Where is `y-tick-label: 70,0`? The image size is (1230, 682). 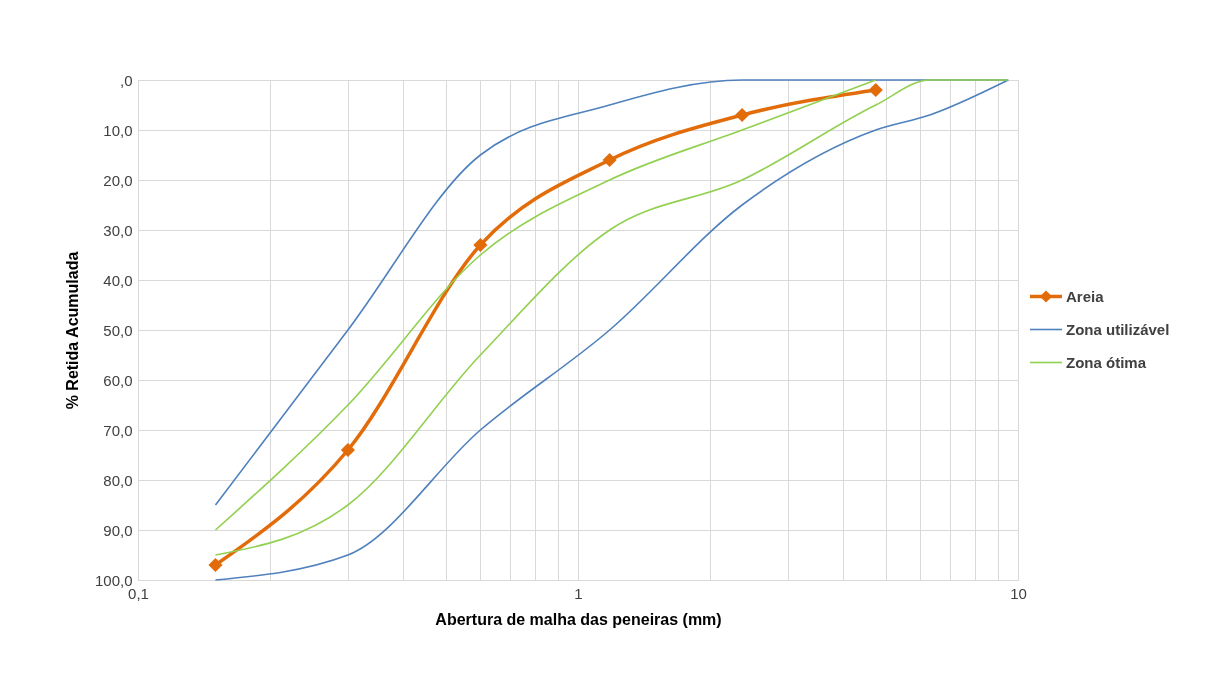
y-tick-label: 70,0 is located at coordinates (118, 430).